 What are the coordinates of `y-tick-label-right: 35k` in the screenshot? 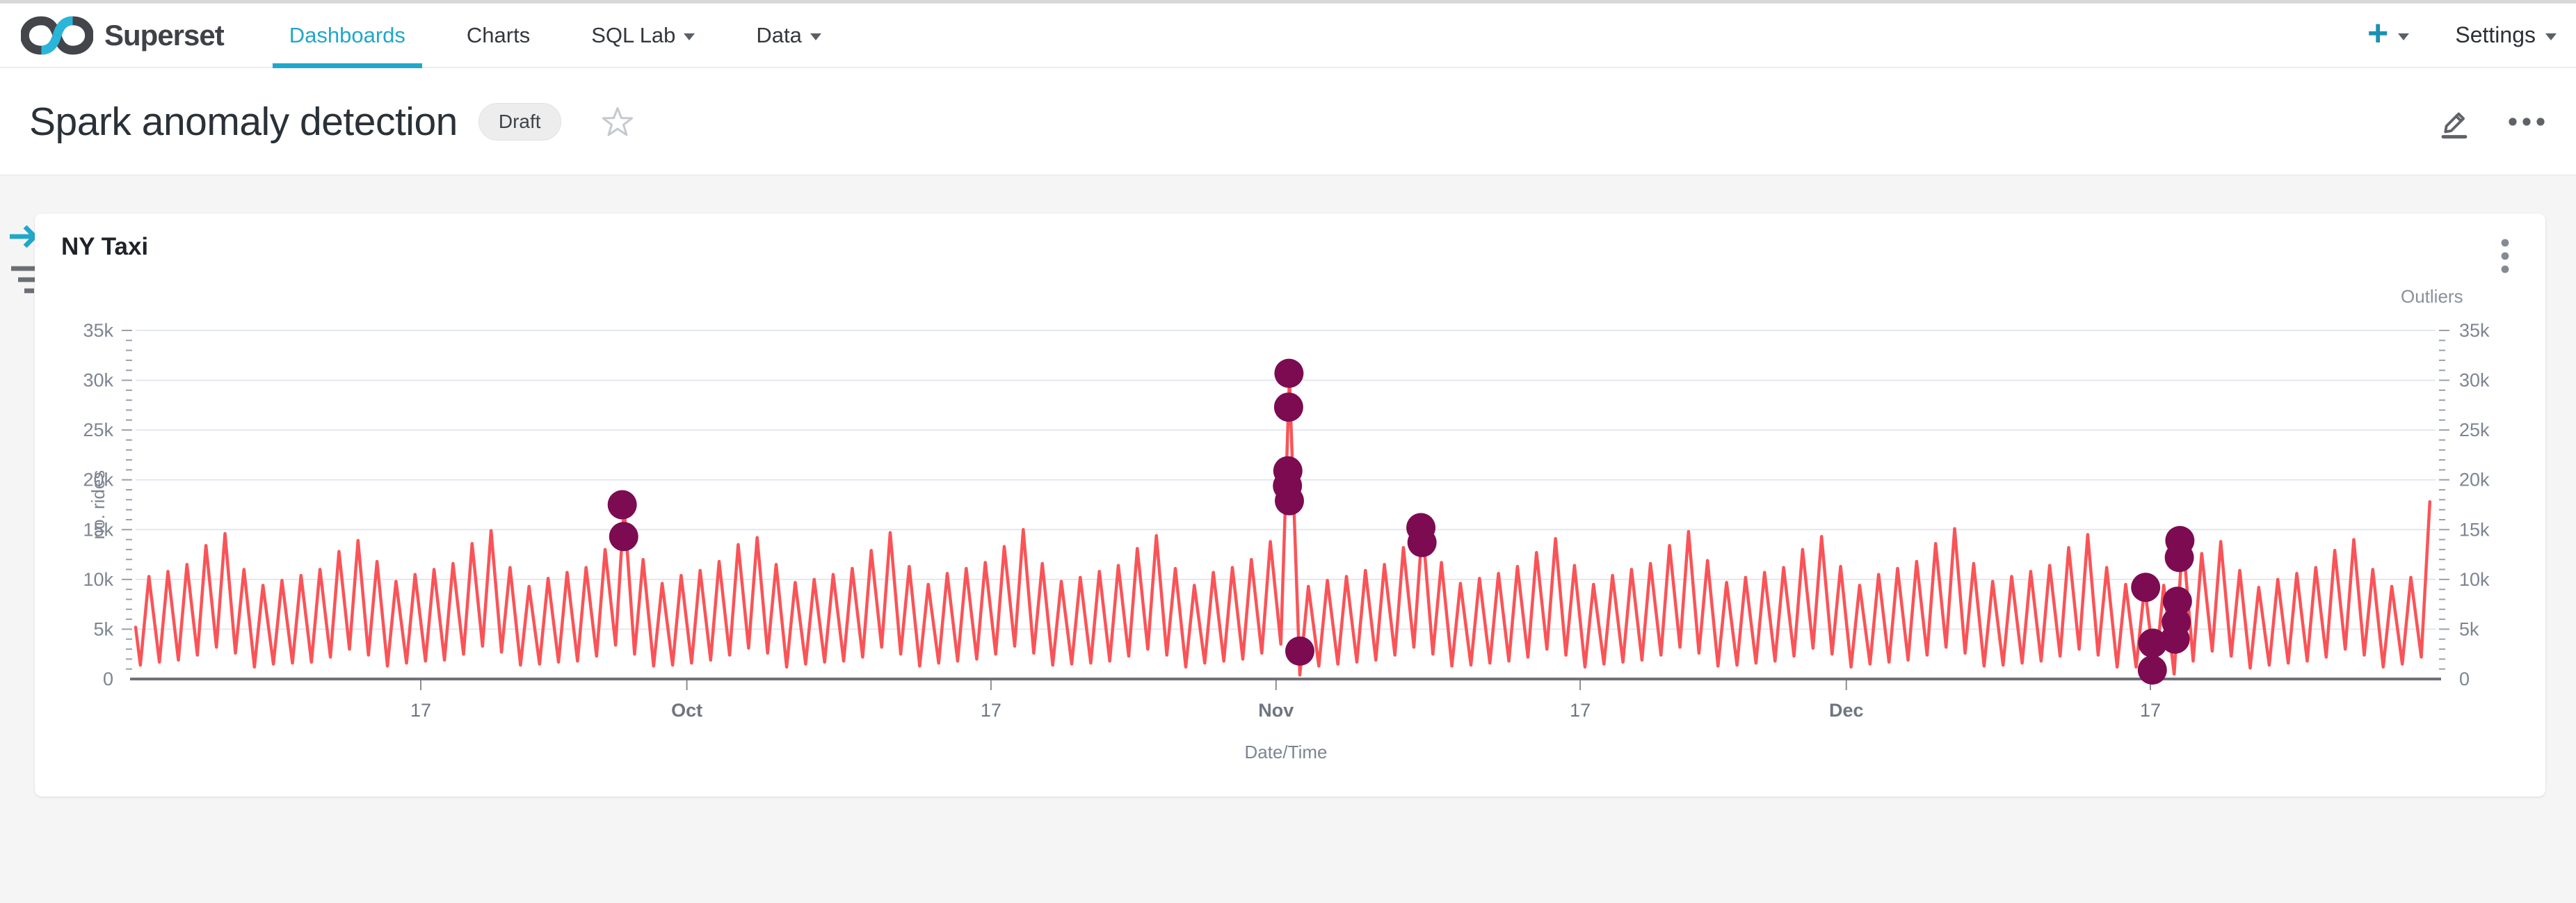 It's located at (2474, 330).